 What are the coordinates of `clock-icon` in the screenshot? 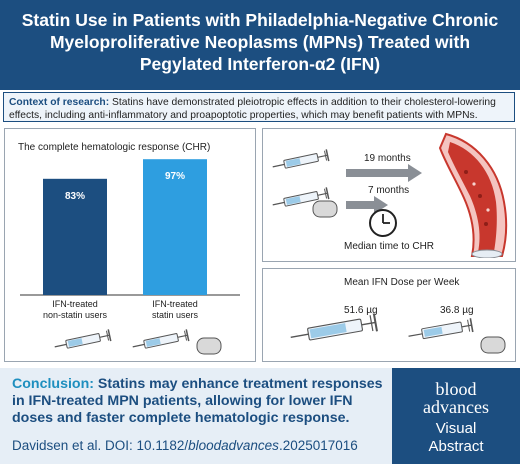 It's located at (383, 223).